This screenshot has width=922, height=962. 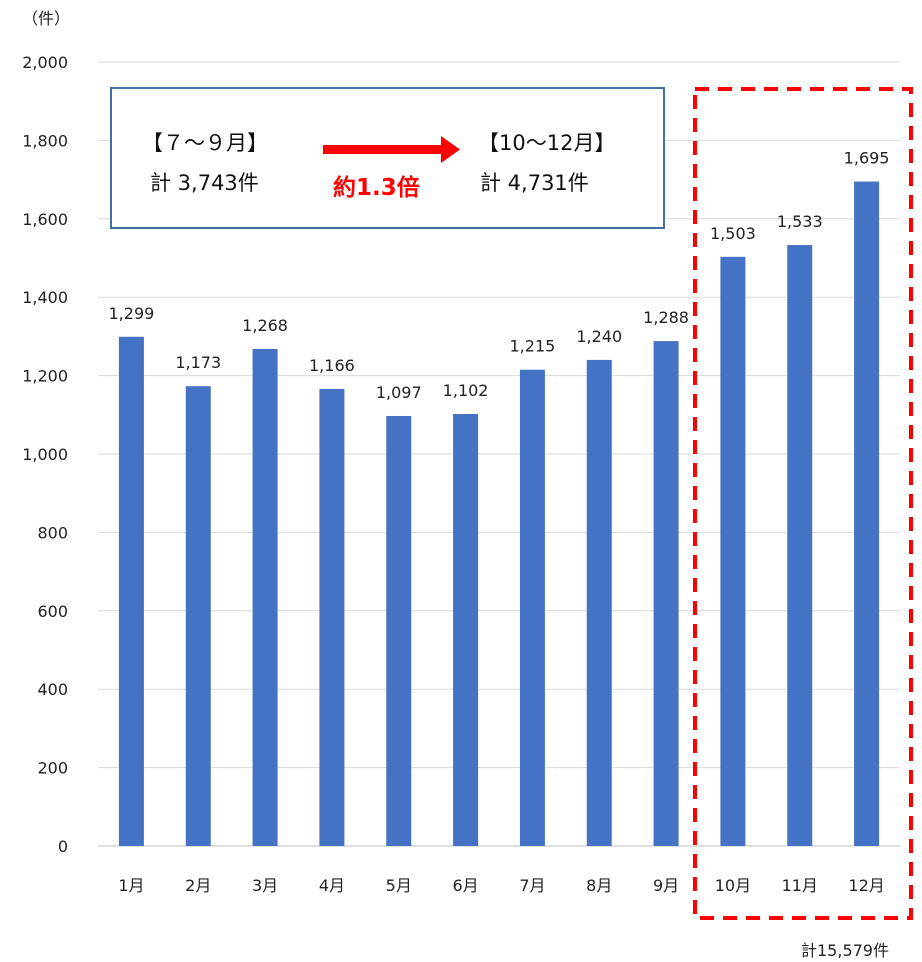 What do you see at coordinates (198, 362) in the screenshot?
I see `data-label: 1,173` at bounding box center [198, 362].